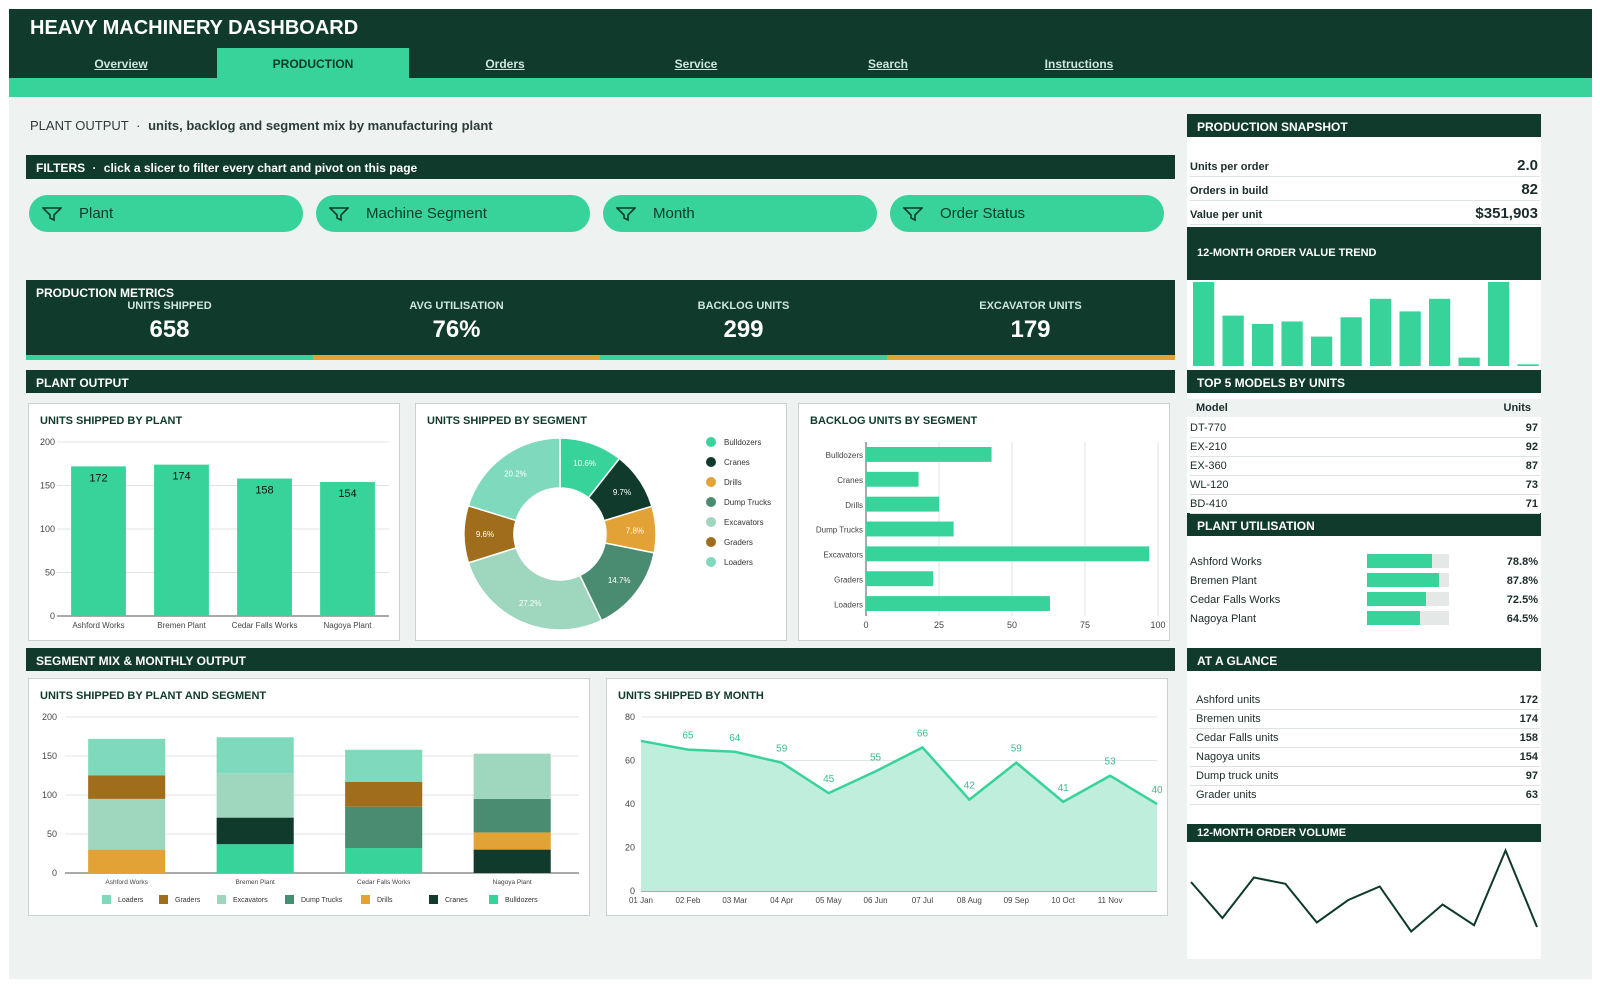 The width and height of the screenshot is (1600, 988). I want to click on y-tick-label: Graders, so click(848, 579).